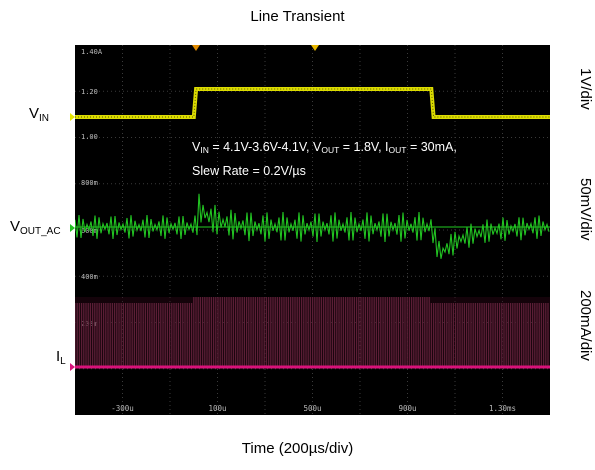  Describe the element at coordinates (89, 277) in the screenshot. I see `channel-tick-label: 400m` at that location.